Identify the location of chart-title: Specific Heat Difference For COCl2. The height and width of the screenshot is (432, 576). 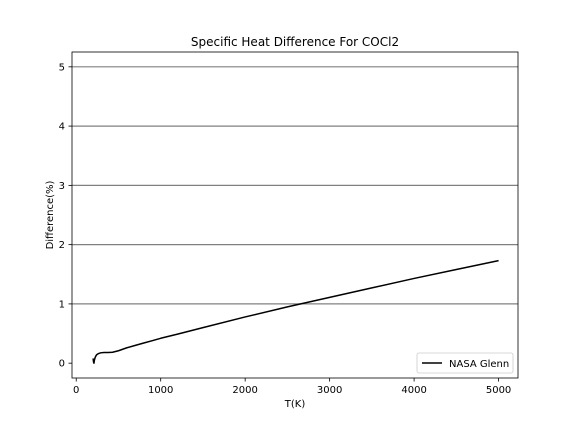
(295, 42).